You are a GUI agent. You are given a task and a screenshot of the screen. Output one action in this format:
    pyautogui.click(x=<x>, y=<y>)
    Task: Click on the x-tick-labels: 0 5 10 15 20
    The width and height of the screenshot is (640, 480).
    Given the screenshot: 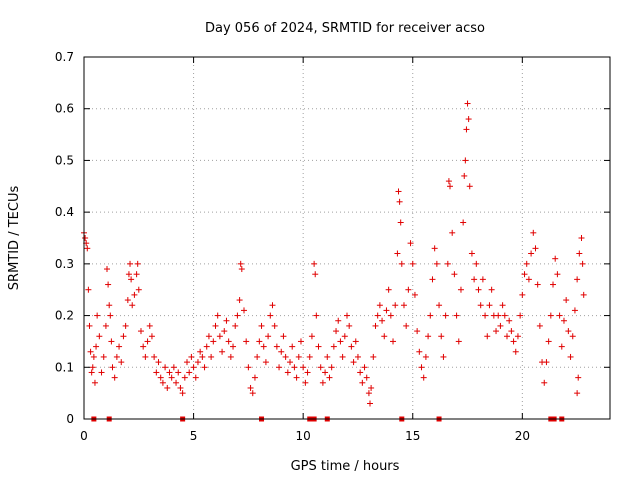 What is the action you would take?
    pyautogui.click(x=305, y=436)
    